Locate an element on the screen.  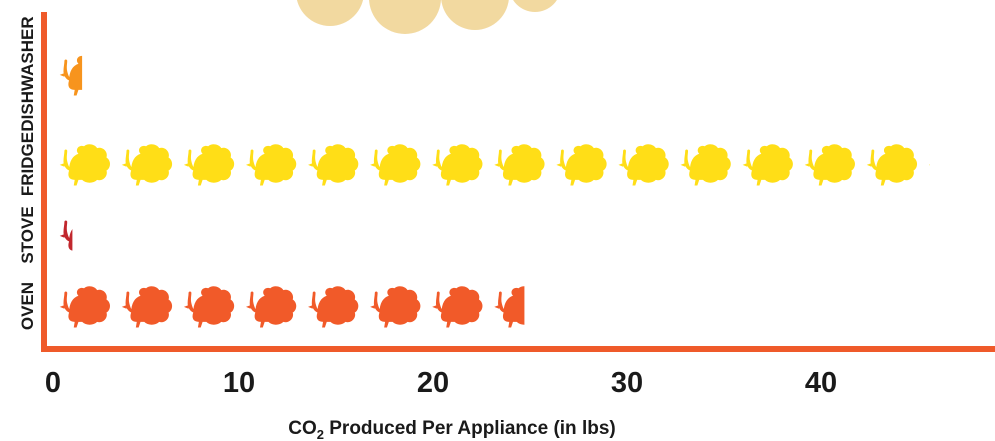
x-tick-label: 40 is located at coordinates (821, 383).